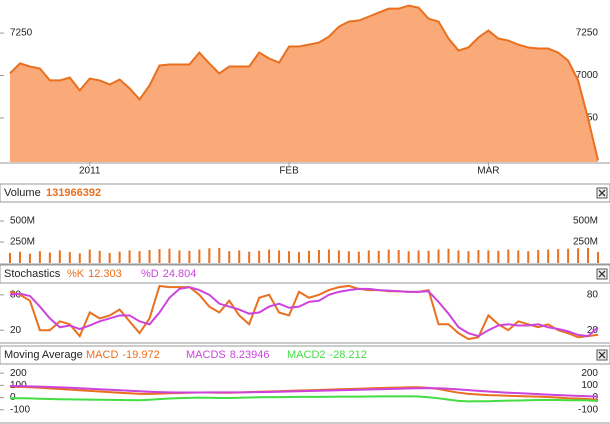 The image size is (610, 424). What do you see at coordinates (22, 221) in the screenshot?
I see `y-tick-label: 500M` at bounding box center [22, 221].